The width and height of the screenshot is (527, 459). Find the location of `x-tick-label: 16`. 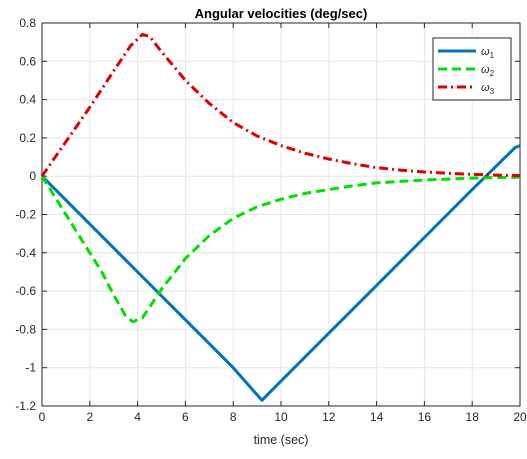

x-tick-label: 16 is located at coordinates (425, 417).